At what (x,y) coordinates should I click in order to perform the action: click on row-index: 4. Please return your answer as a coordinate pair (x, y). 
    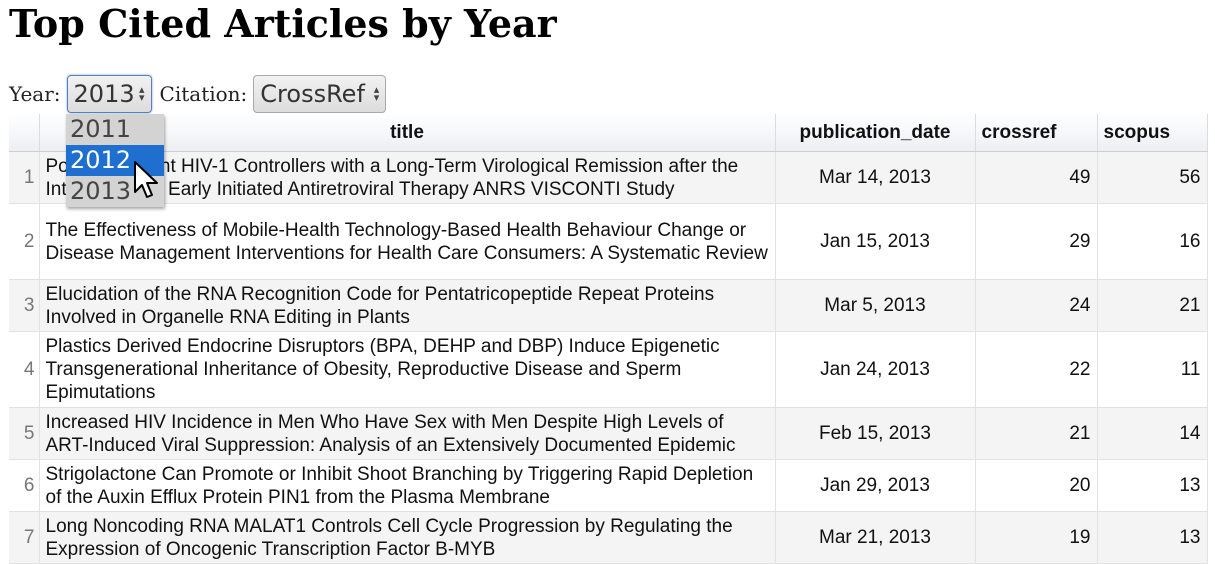
    Looking at the image, I should click on (24, 369).